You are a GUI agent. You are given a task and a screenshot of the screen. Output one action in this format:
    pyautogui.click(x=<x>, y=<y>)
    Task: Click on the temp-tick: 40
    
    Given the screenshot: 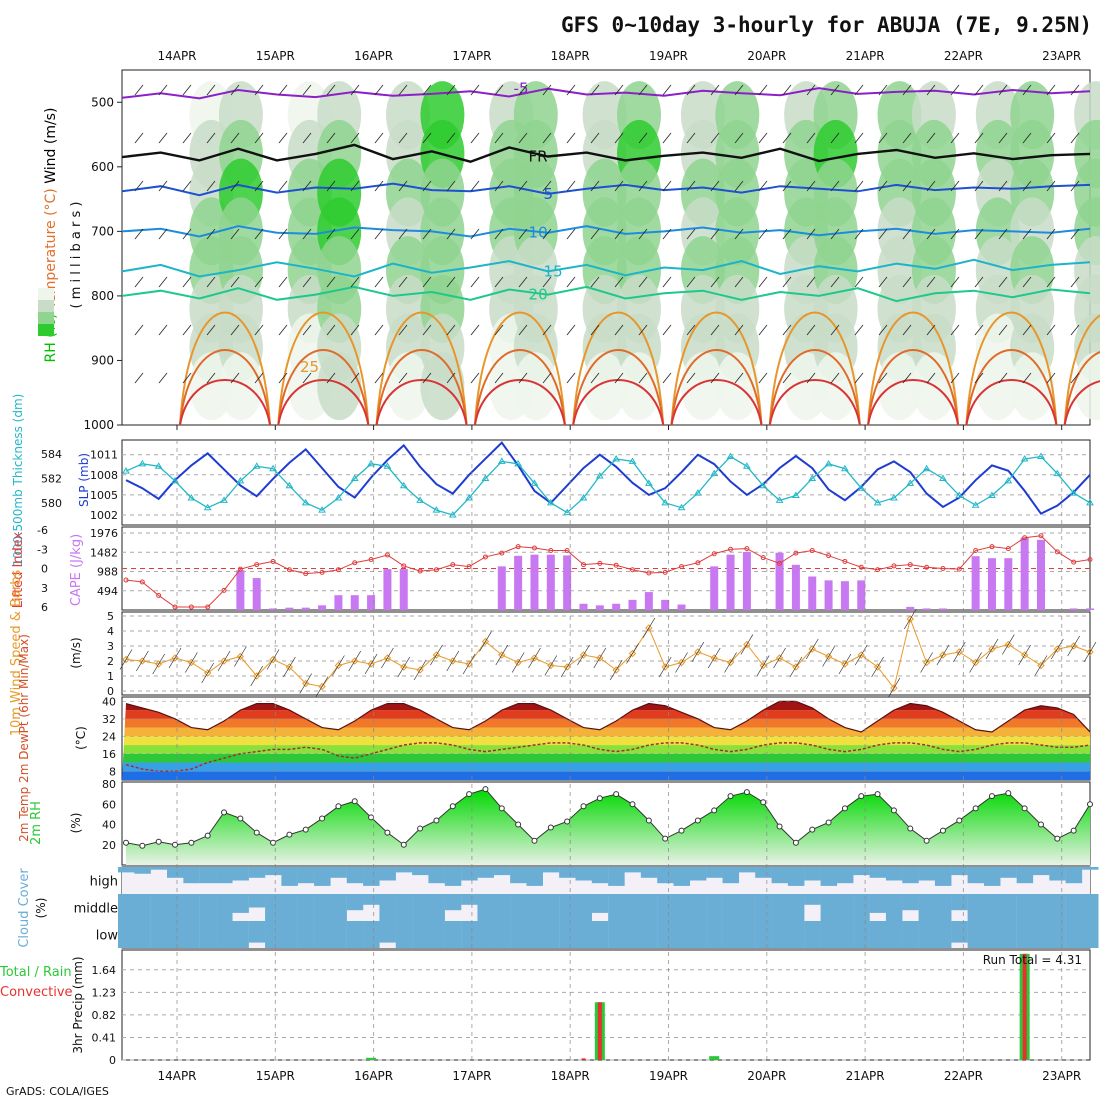 What is the action you would take?
    pyautogui.click(x=109, y=701)
    